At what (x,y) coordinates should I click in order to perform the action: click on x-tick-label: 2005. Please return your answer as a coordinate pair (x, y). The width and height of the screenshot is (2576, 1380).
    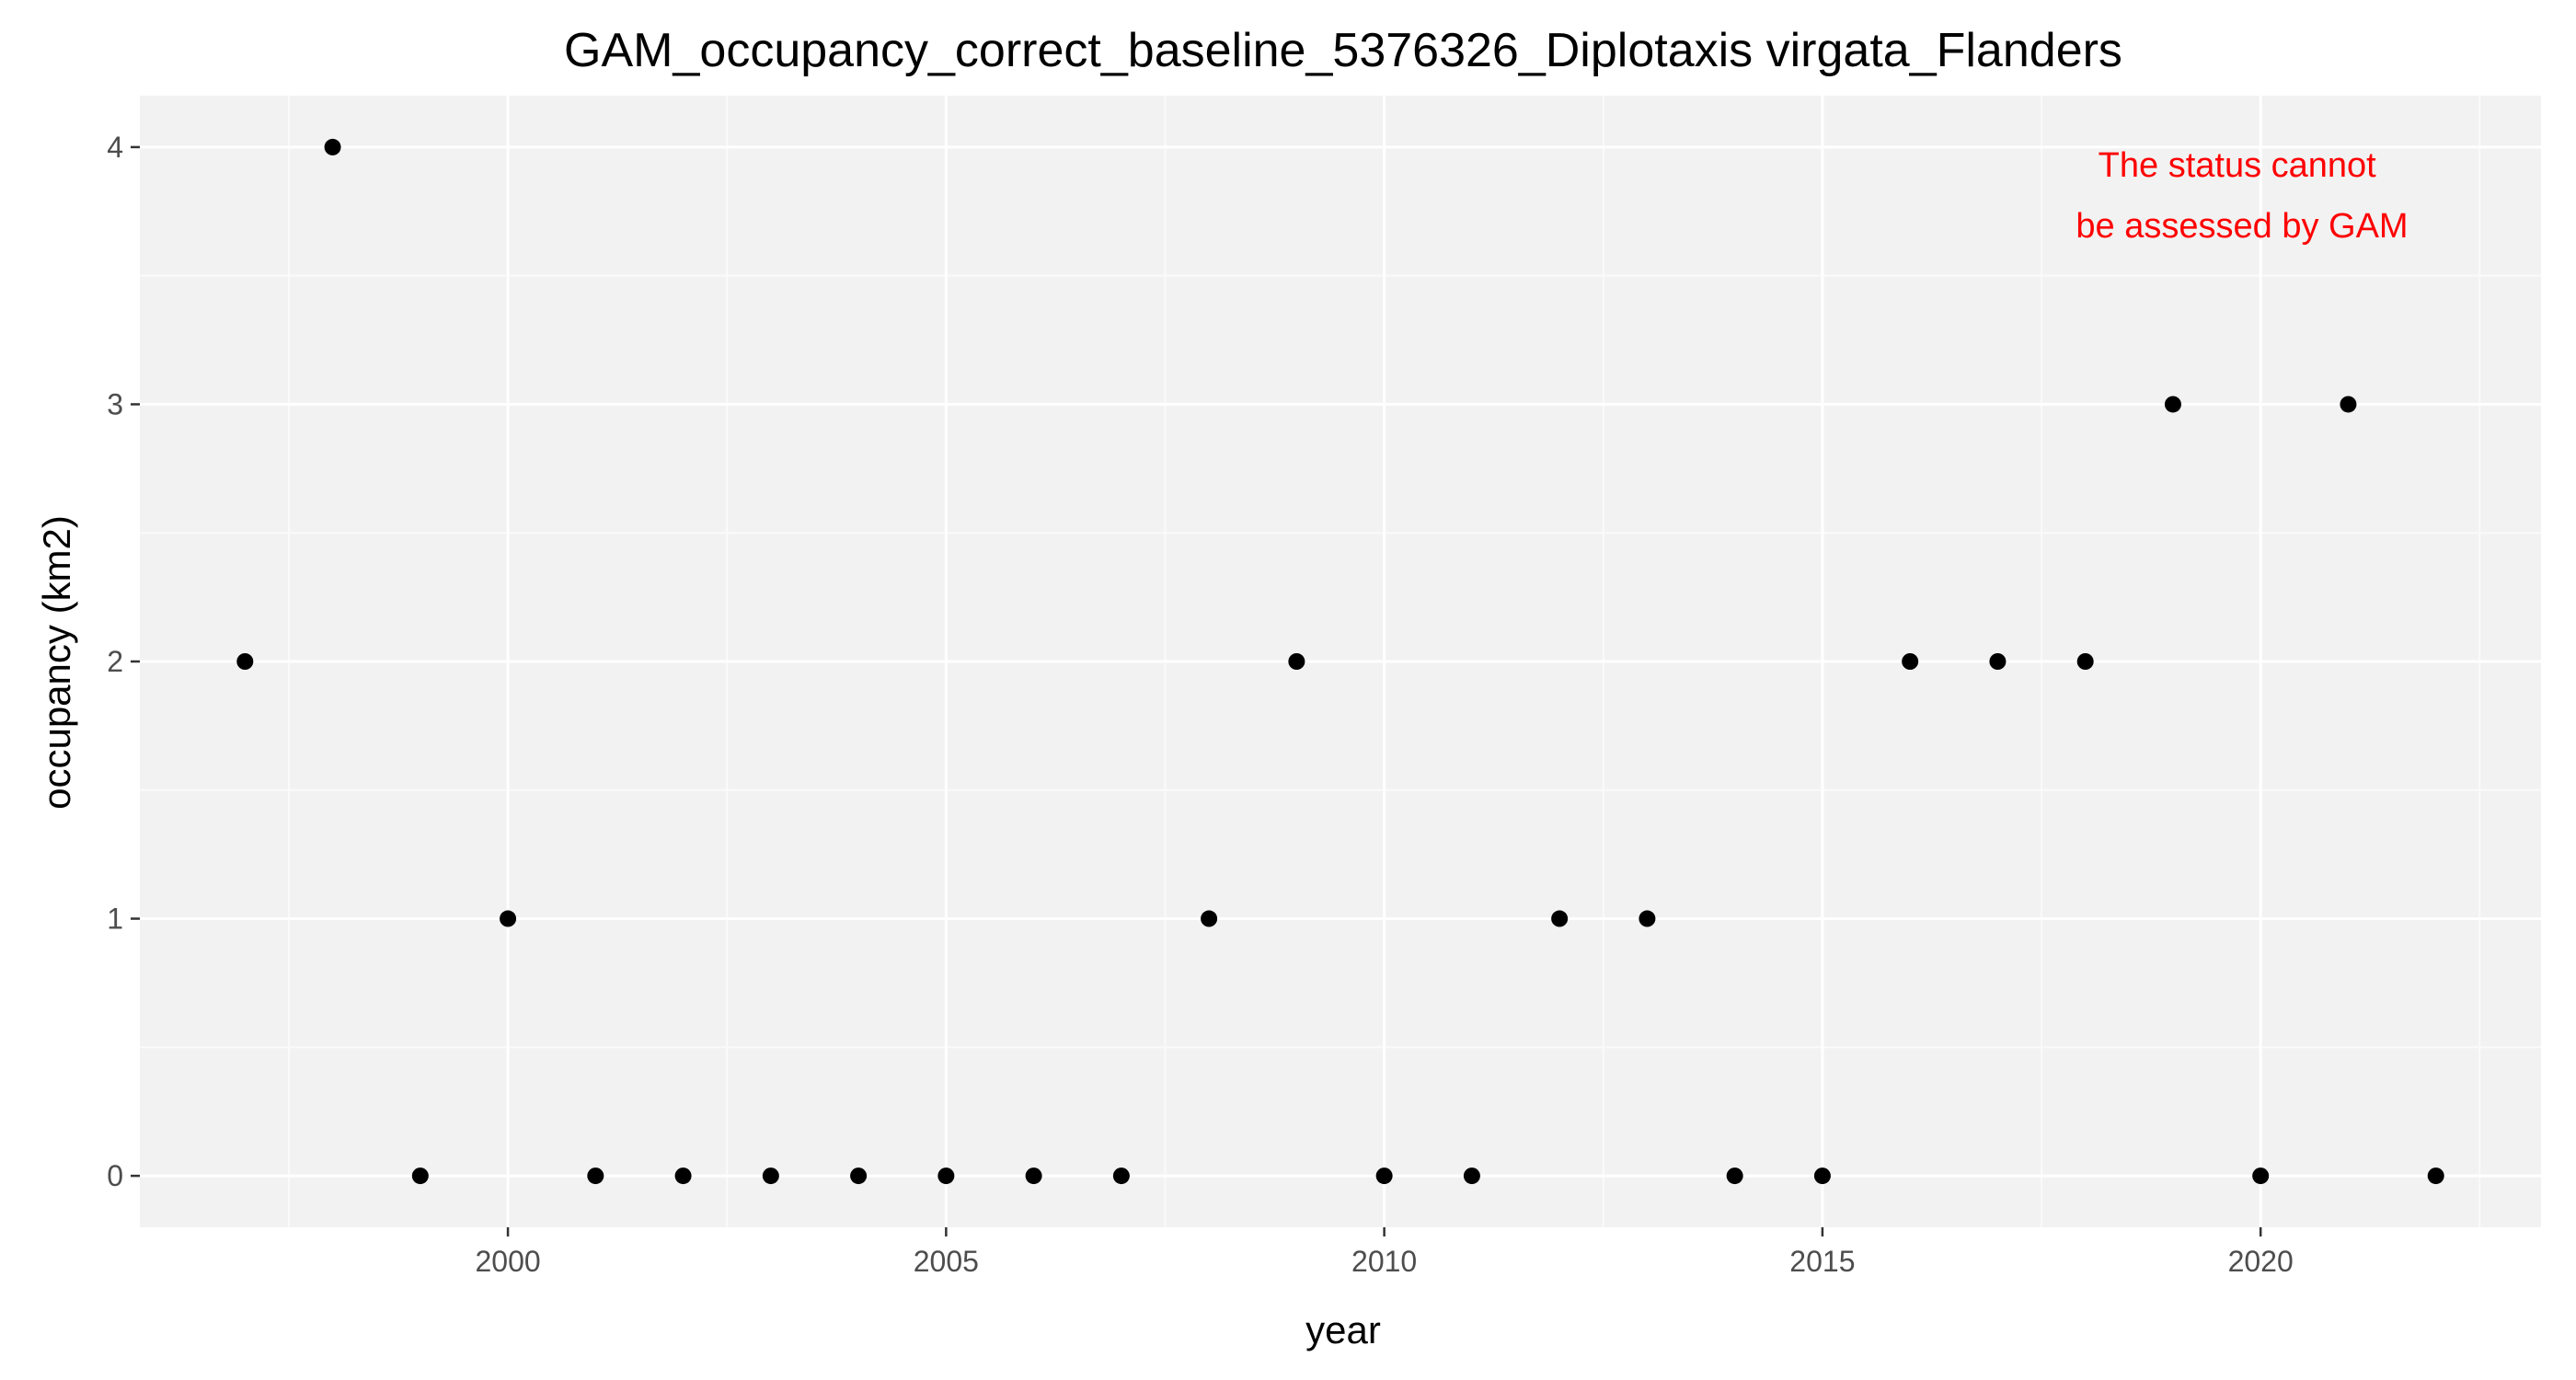
    Looking at the image, I should click on (947, 1261).